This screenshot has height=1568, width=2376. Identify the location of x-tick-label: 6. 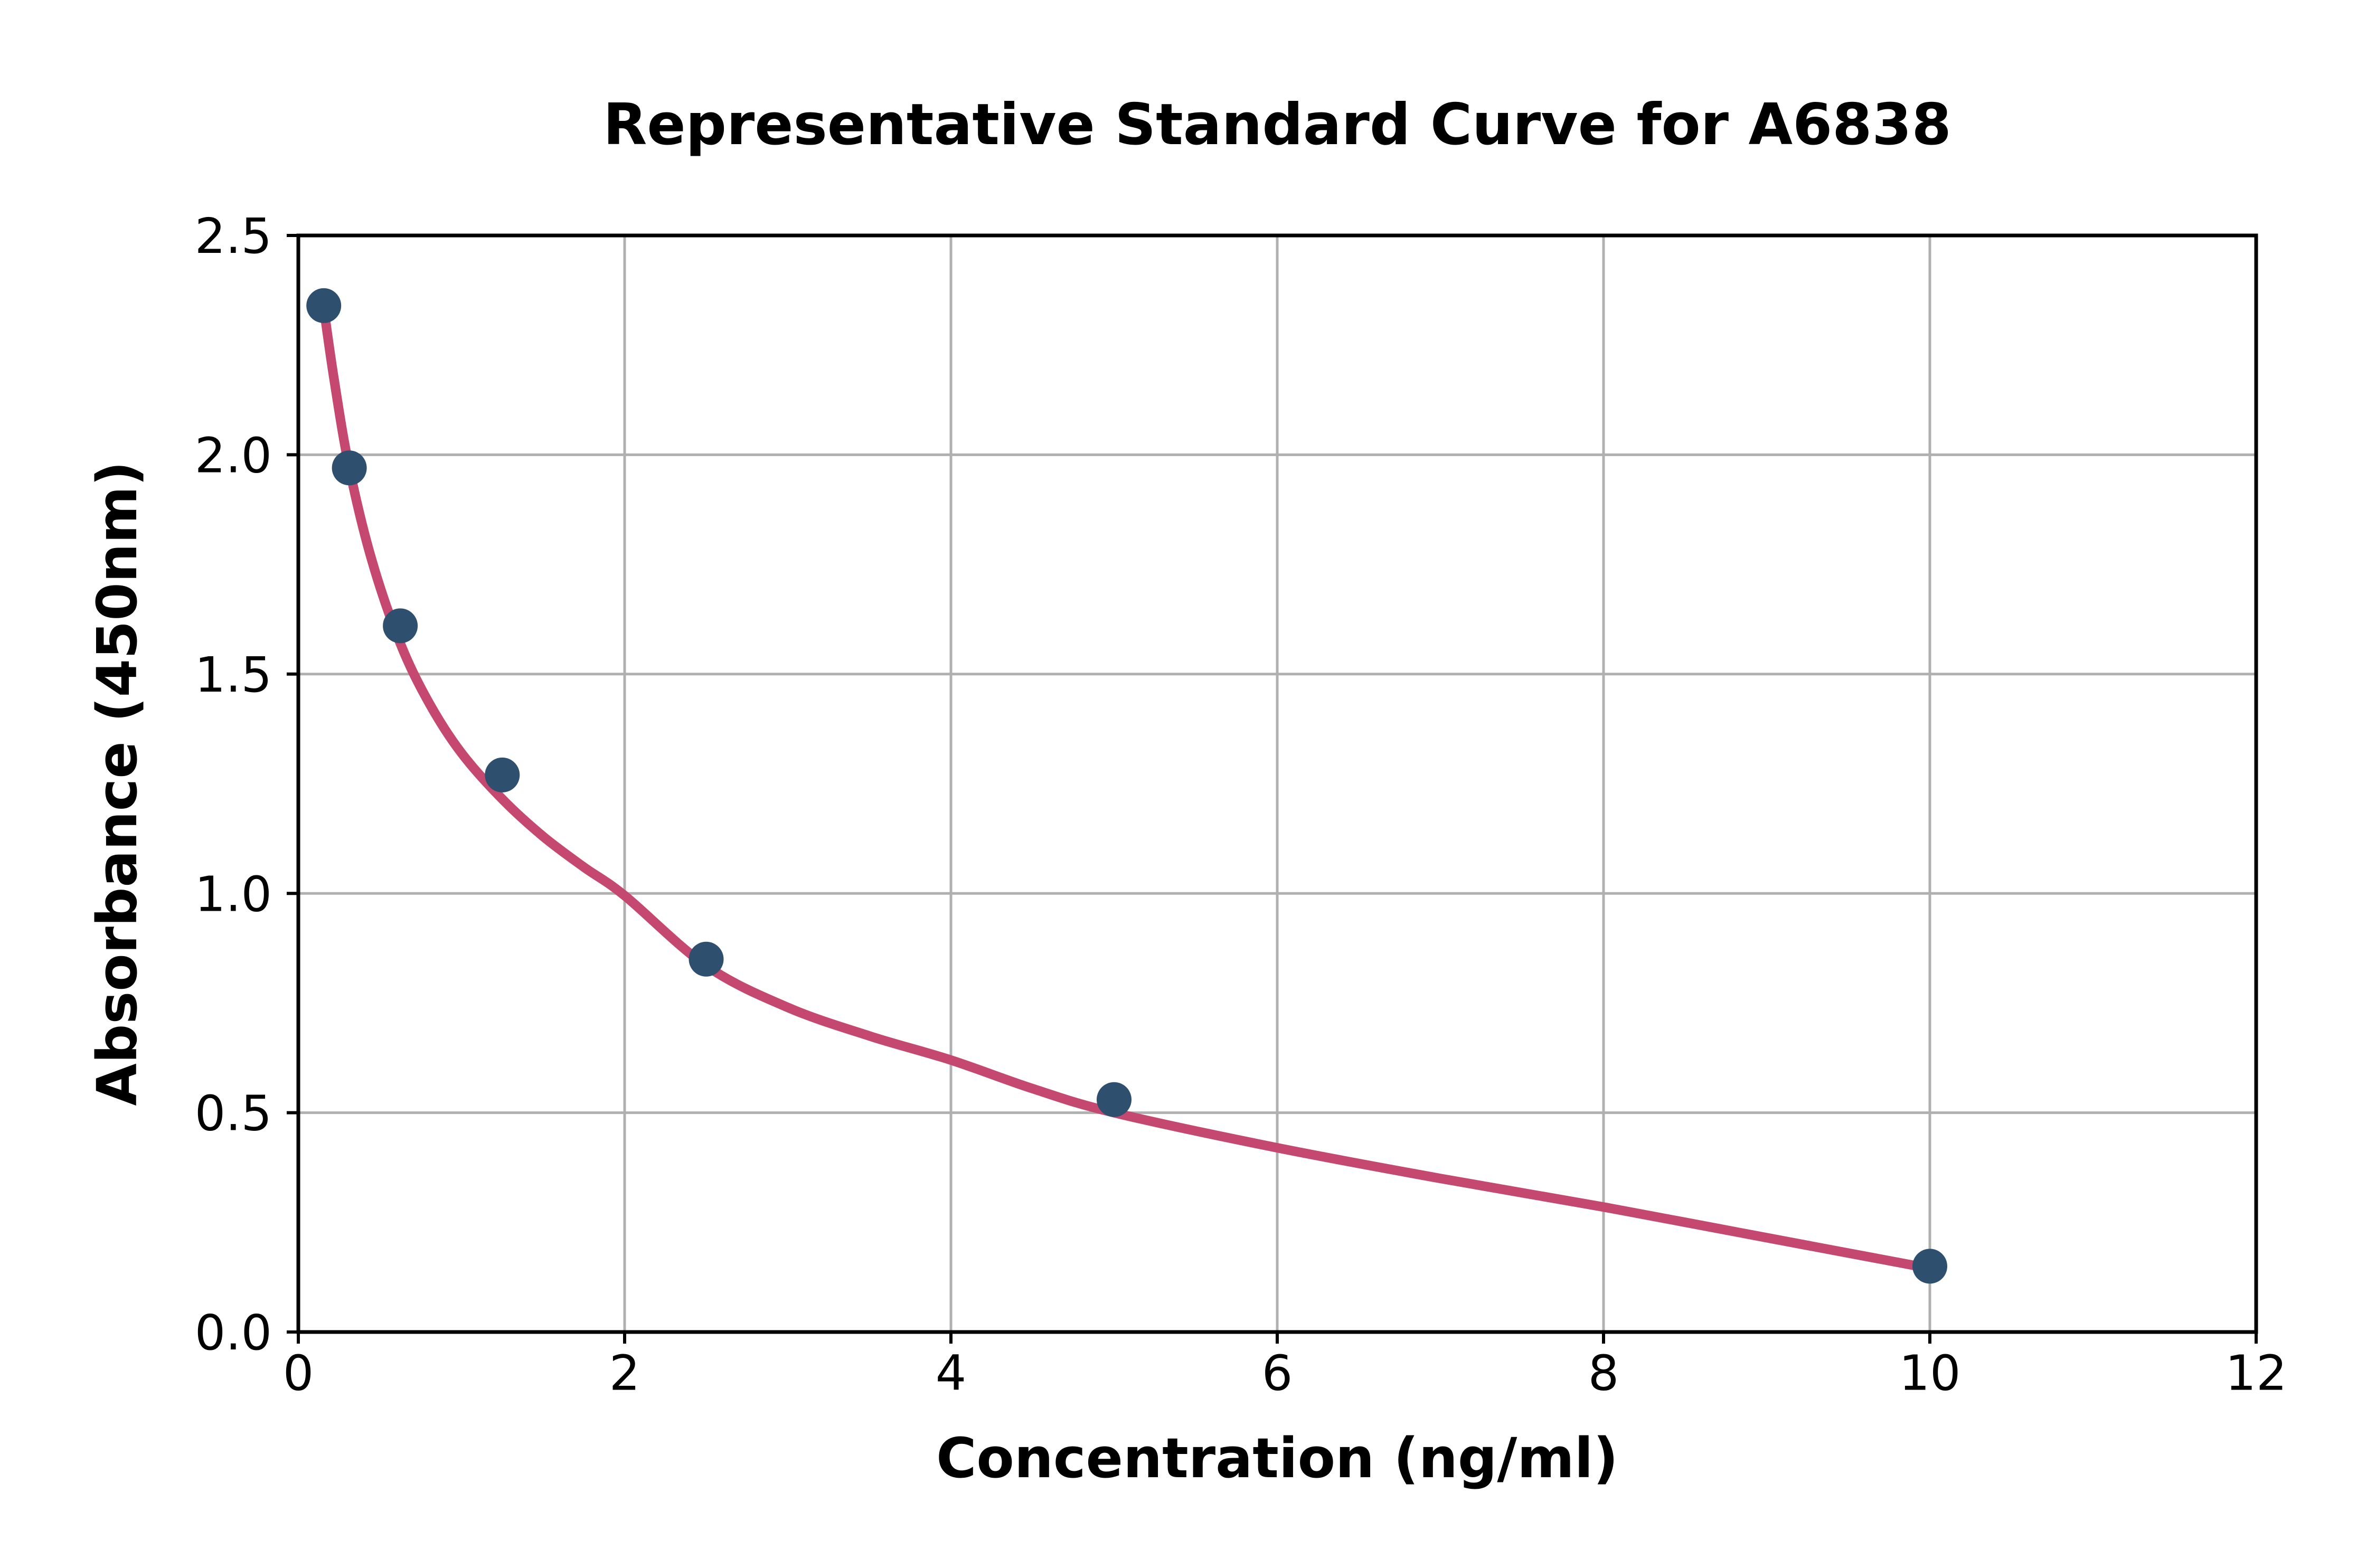
(1278, 1373).